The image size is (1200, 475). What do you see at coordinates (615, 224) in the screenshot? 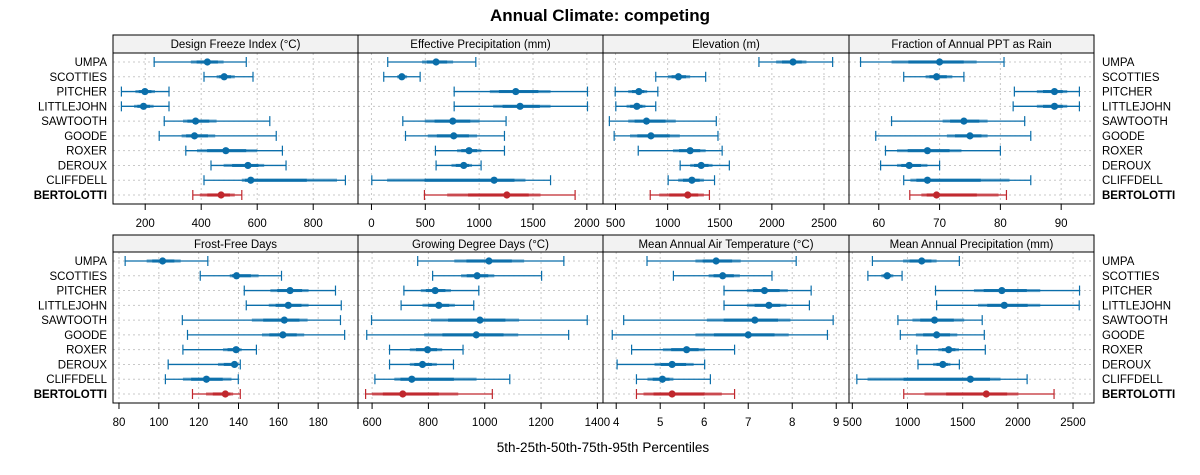
I see `x-tick-label: 500` at bounding box center [615, 224].